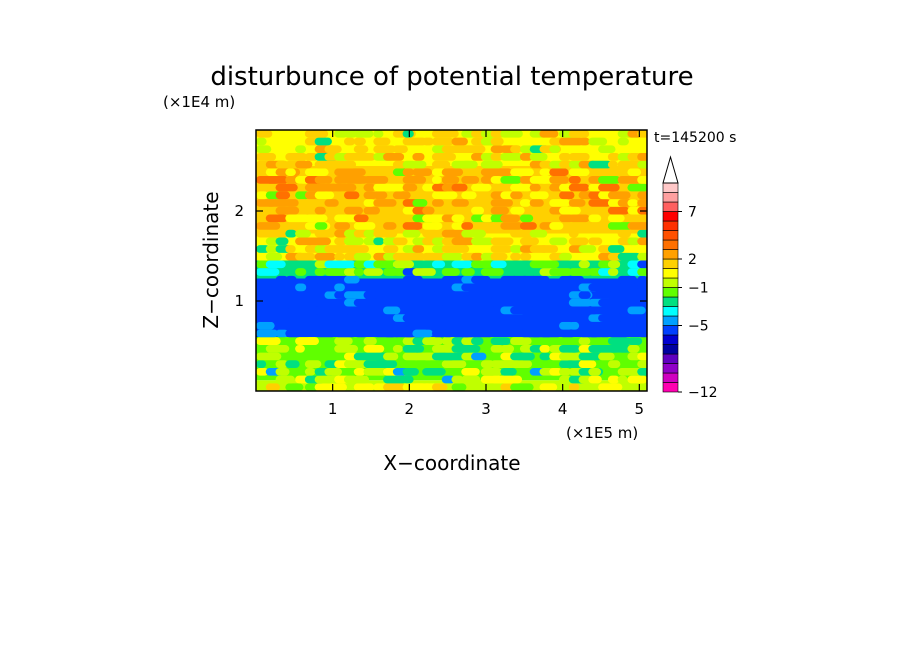  Describe the element at coordinates (640, 409) in the screenshot. I see `x-tick-label: 5` at that location.